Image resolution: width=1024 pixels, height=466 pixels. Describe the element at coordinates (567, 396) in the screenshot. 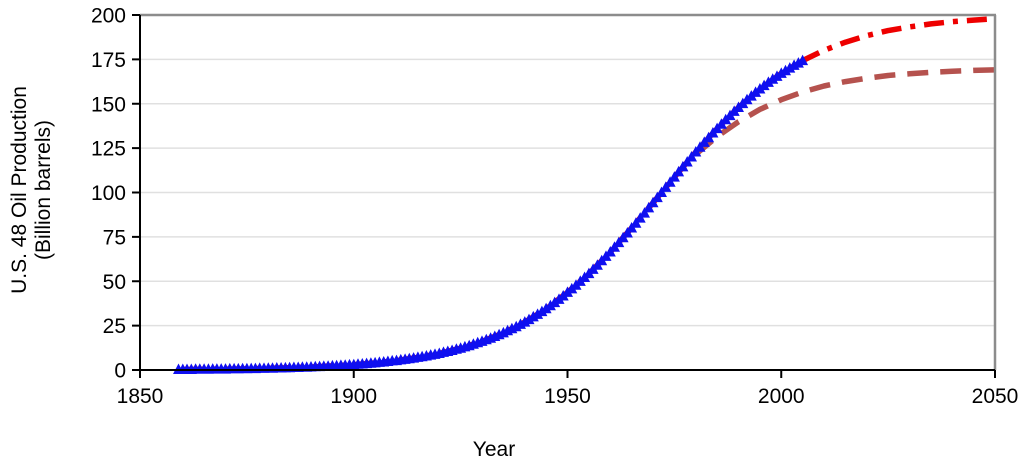

I see `x-tick-label: 1950` at that location.